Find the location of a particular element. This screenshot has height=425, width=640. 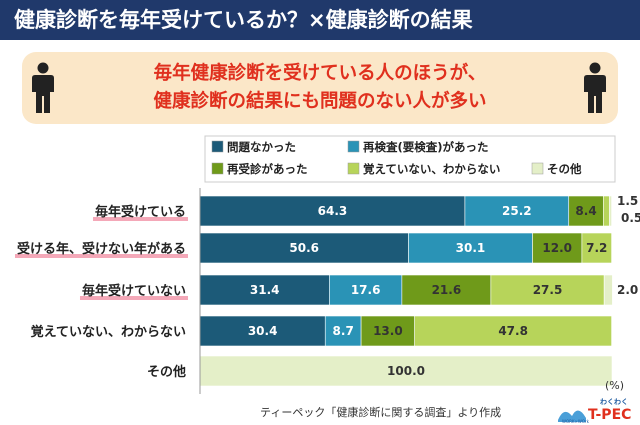

legend-box is located at coordinates (410, 159).